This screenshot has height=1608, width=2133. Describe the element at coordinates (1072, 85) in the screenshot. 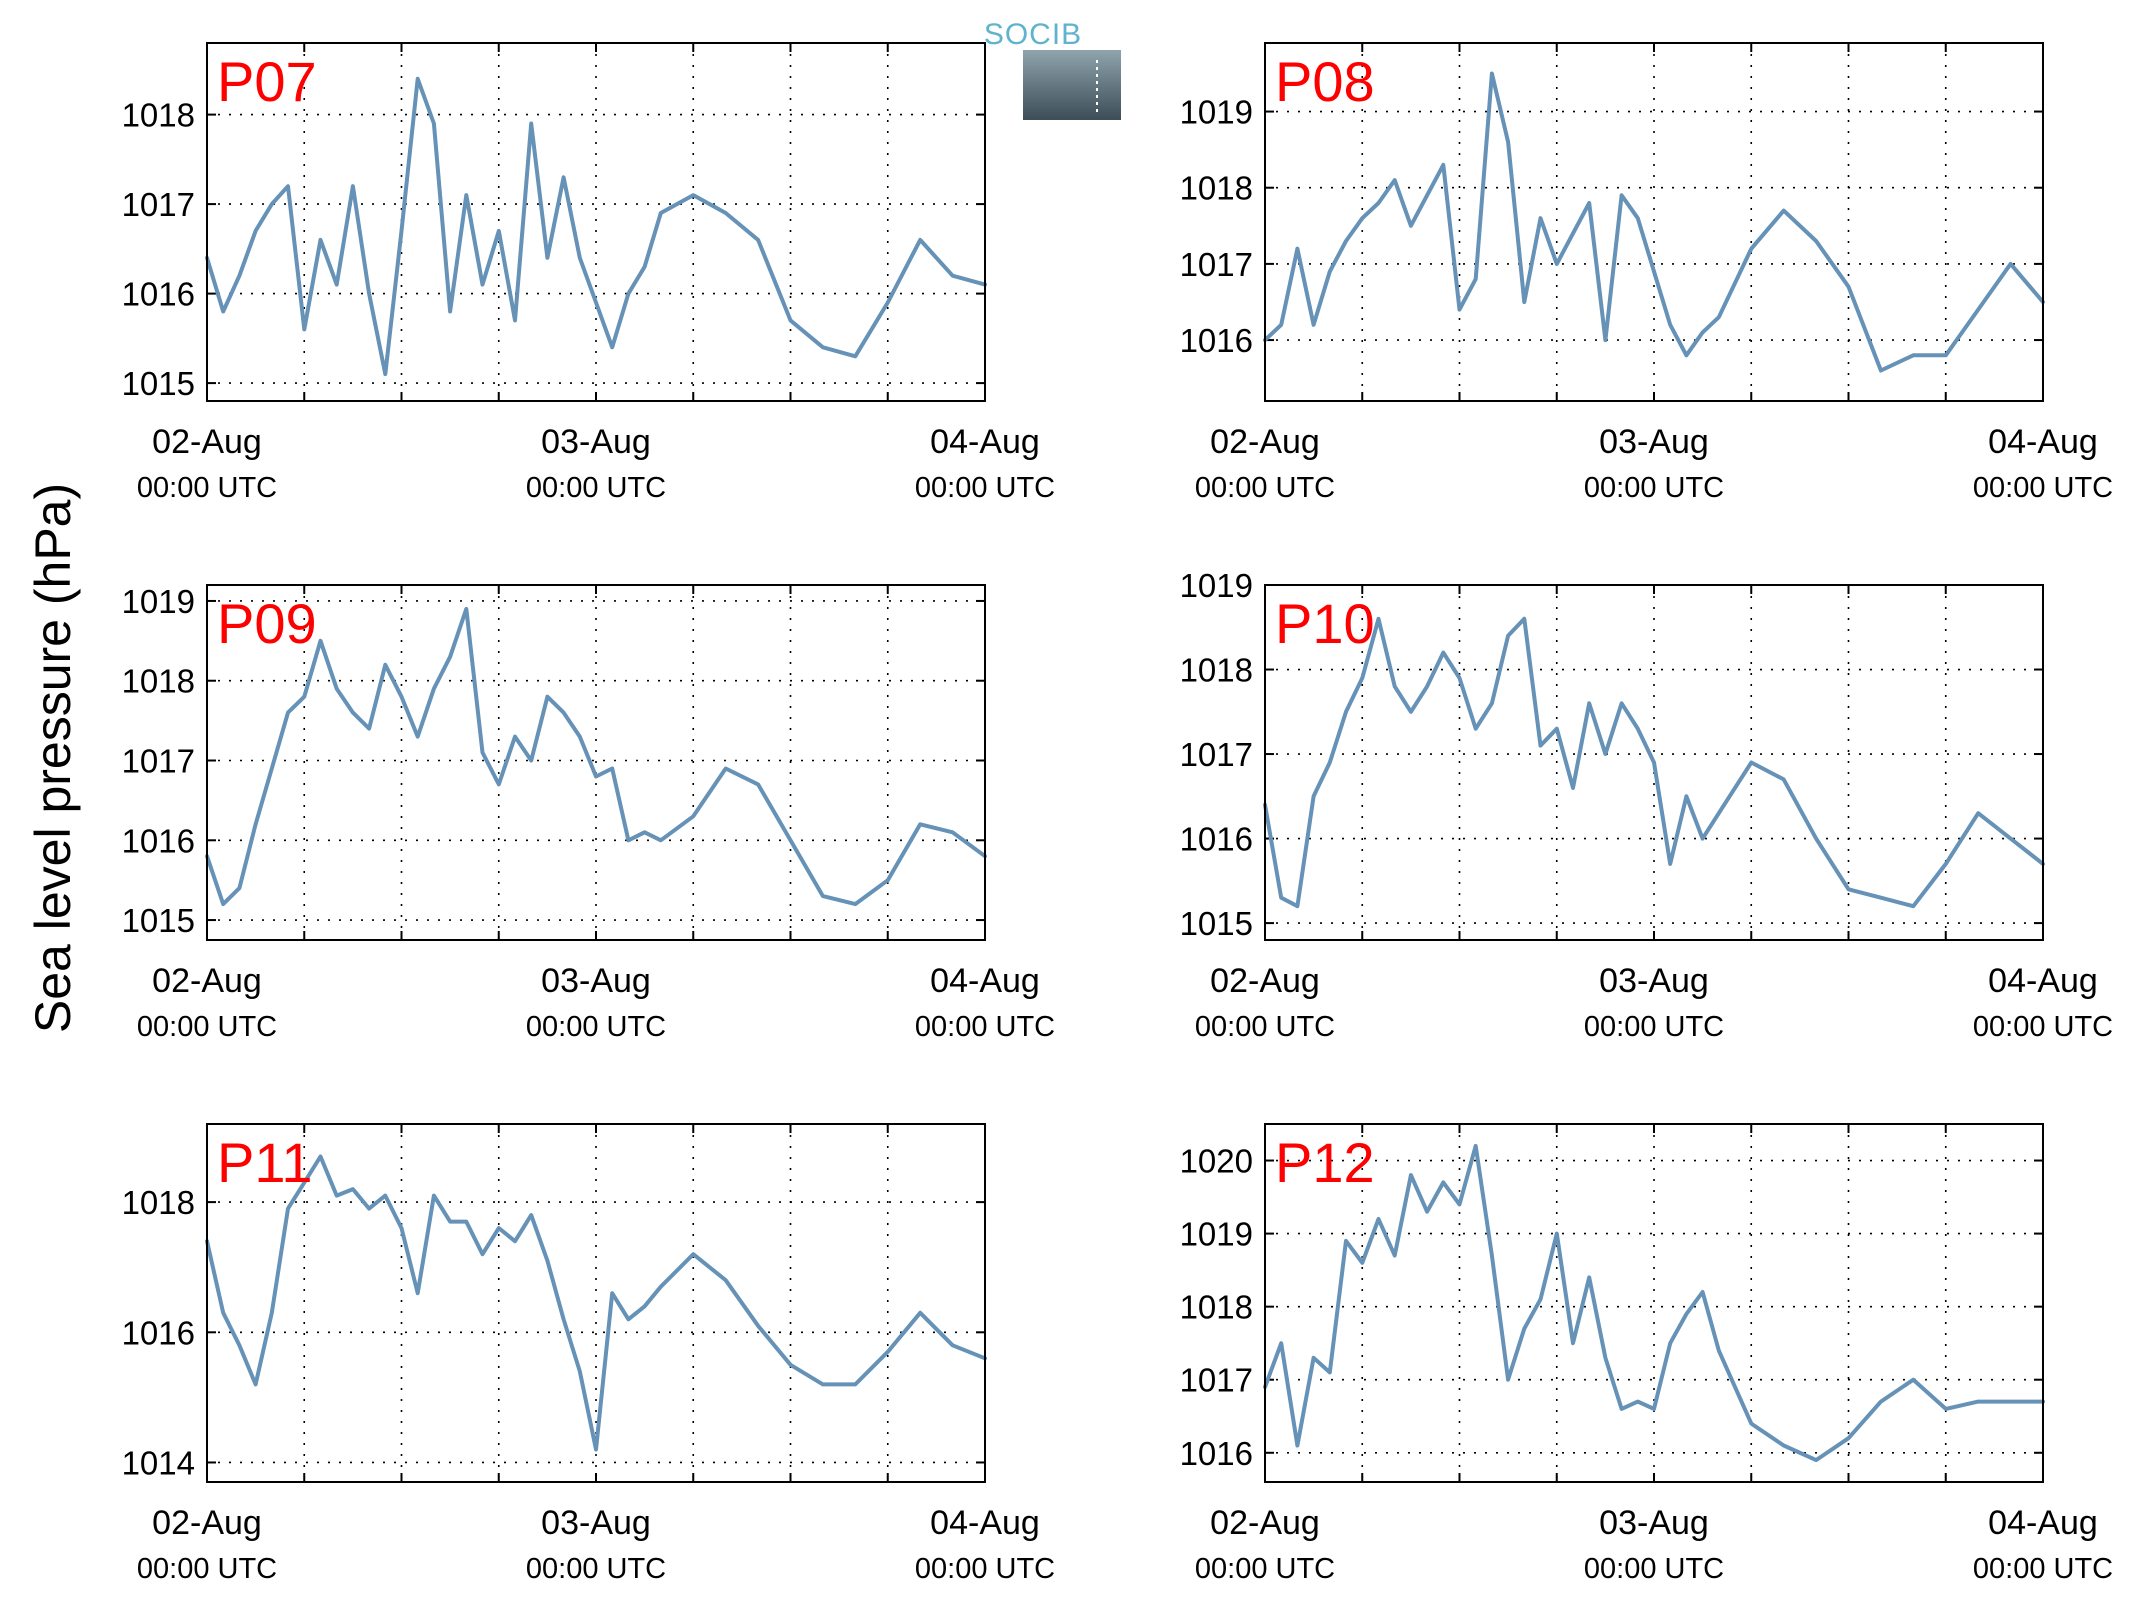

I see `logo-mark` at that location.